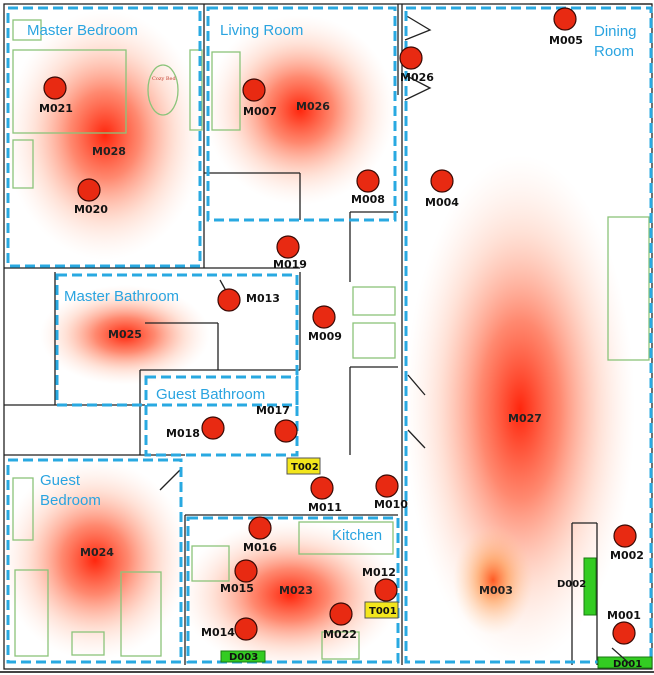 The height and width of the screenshot is (675, 654). What do you see at coordinates (261, 30) in the screenshot?
I see `room-label-living-room: Living Room` at bounding box center [261, 30].